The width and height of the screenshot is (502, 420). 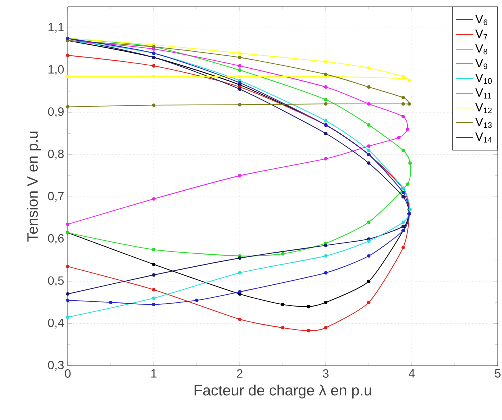 What do you see at coordinates (68, 374) in the screenshot?
I see `x-tick-label: 0` at bounding box center [68, 374].